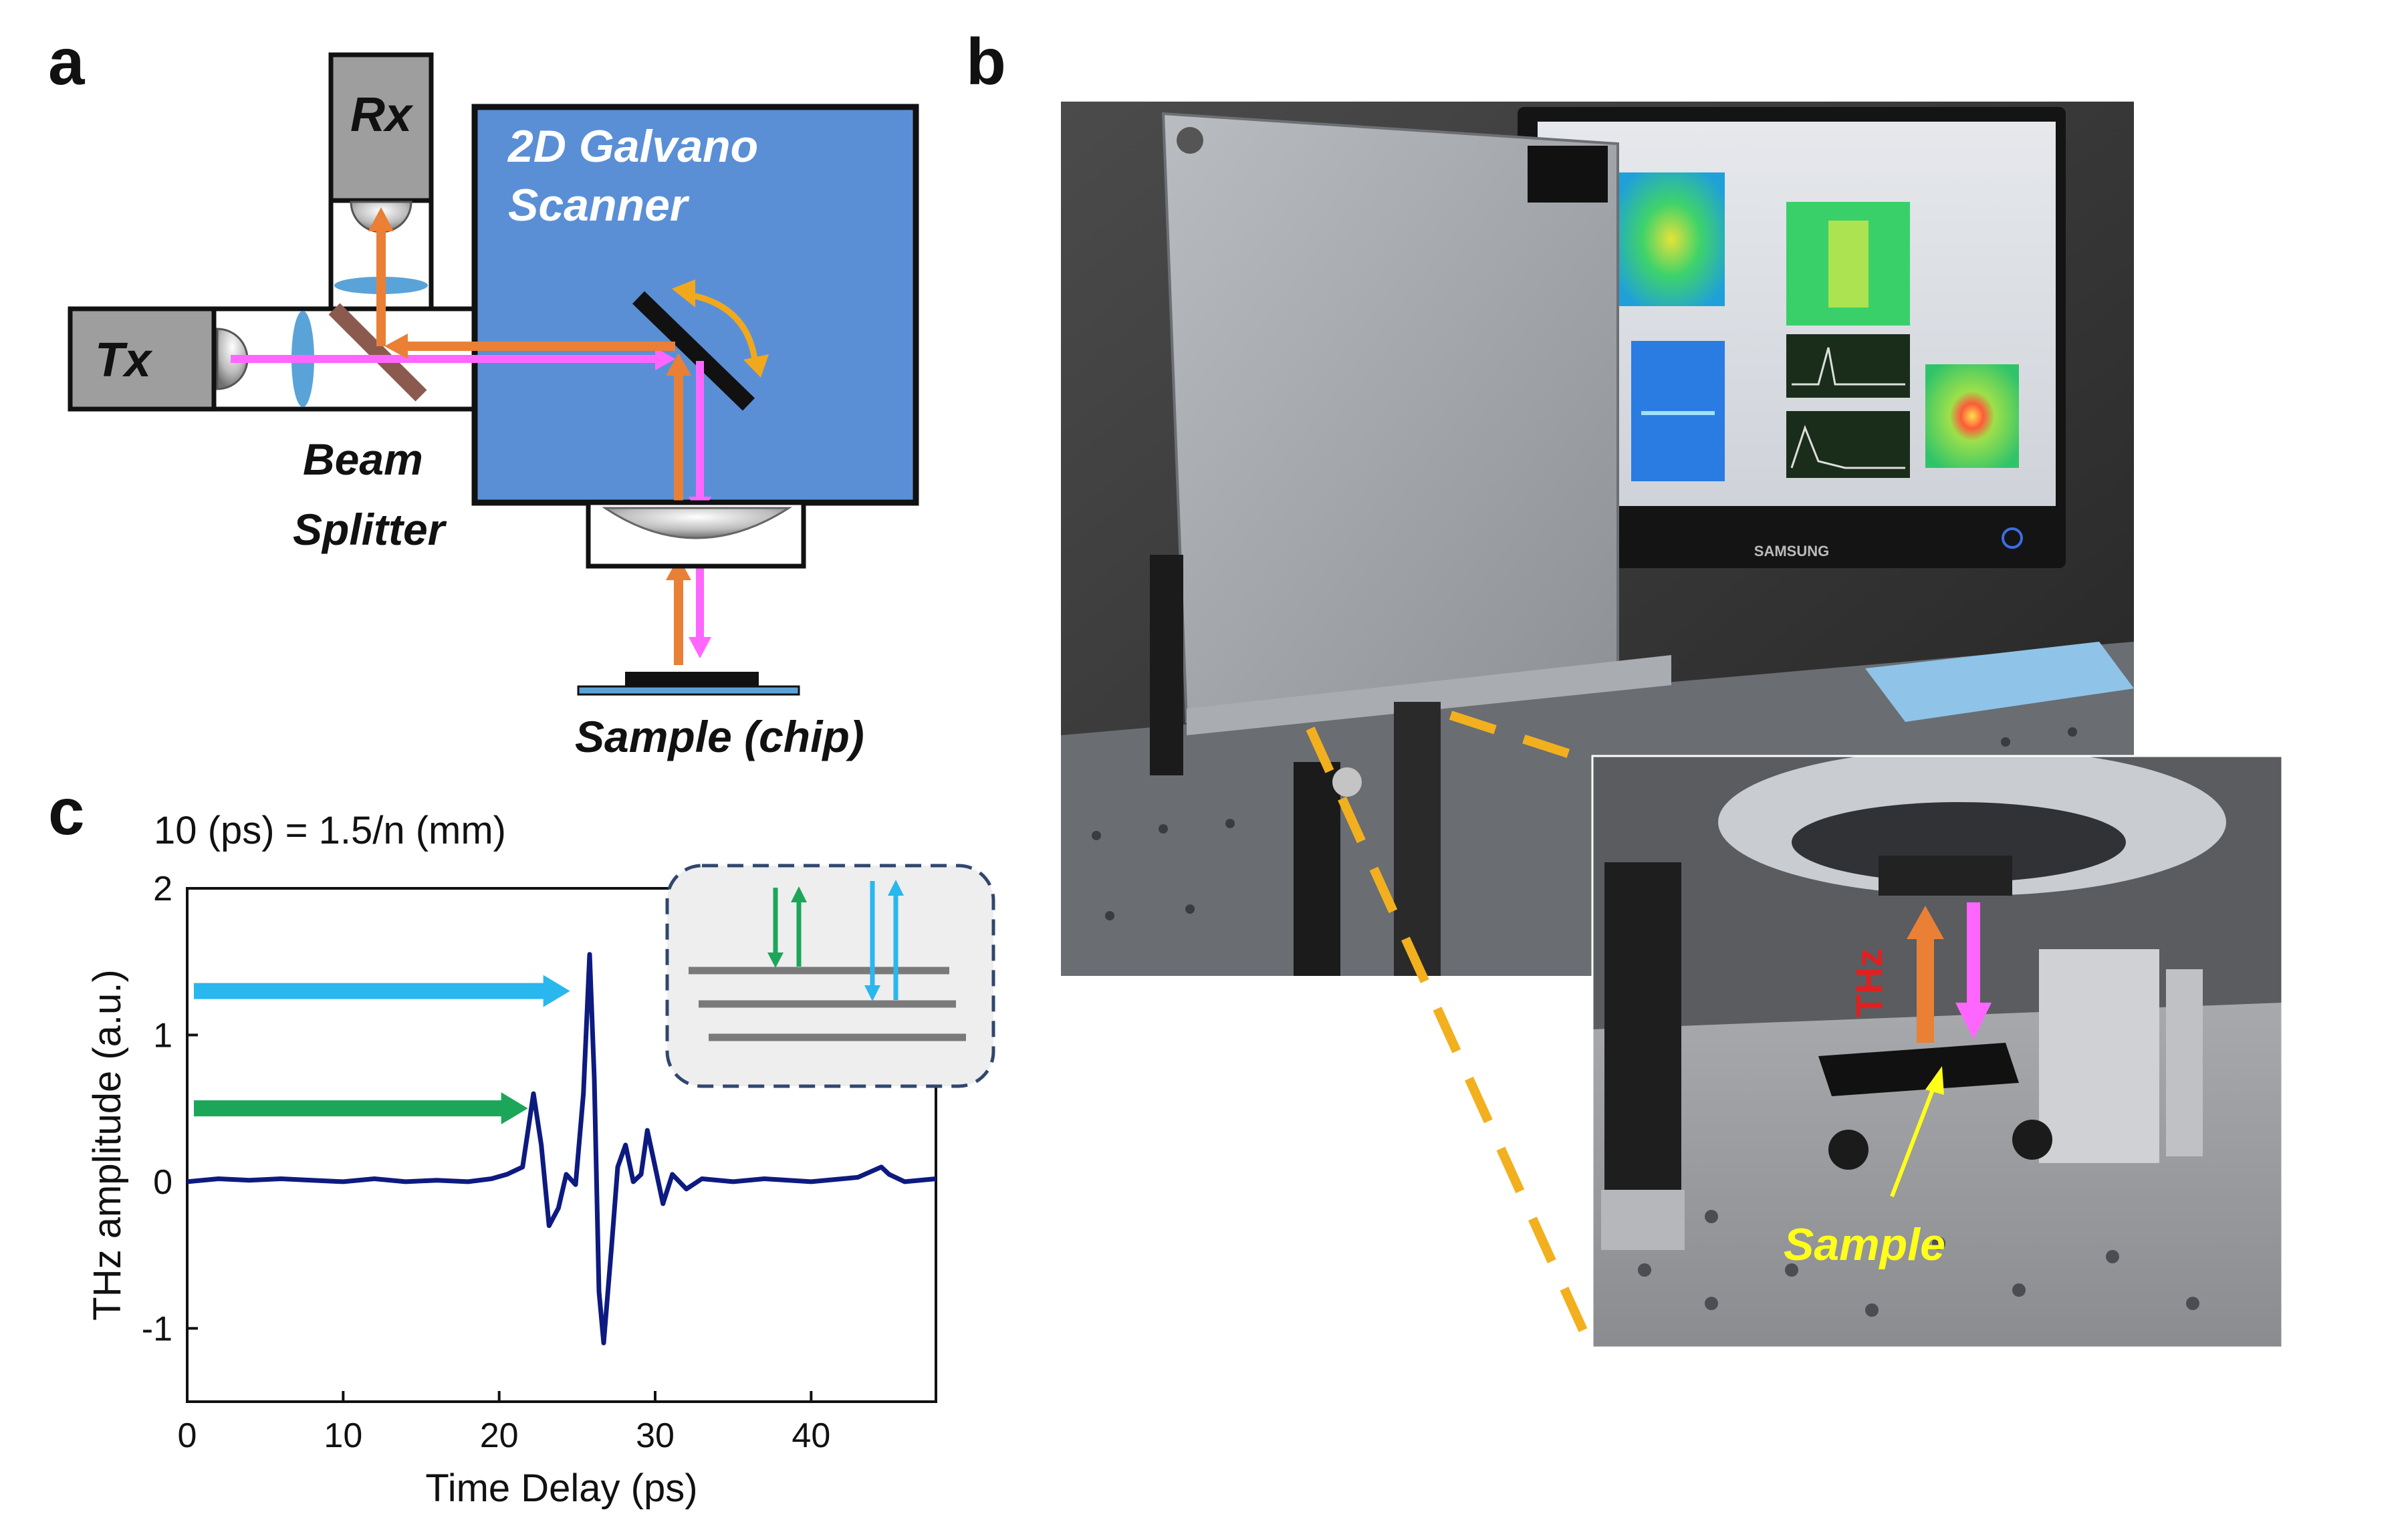  I want to click on inset-post-left, so click(1642, 1036).